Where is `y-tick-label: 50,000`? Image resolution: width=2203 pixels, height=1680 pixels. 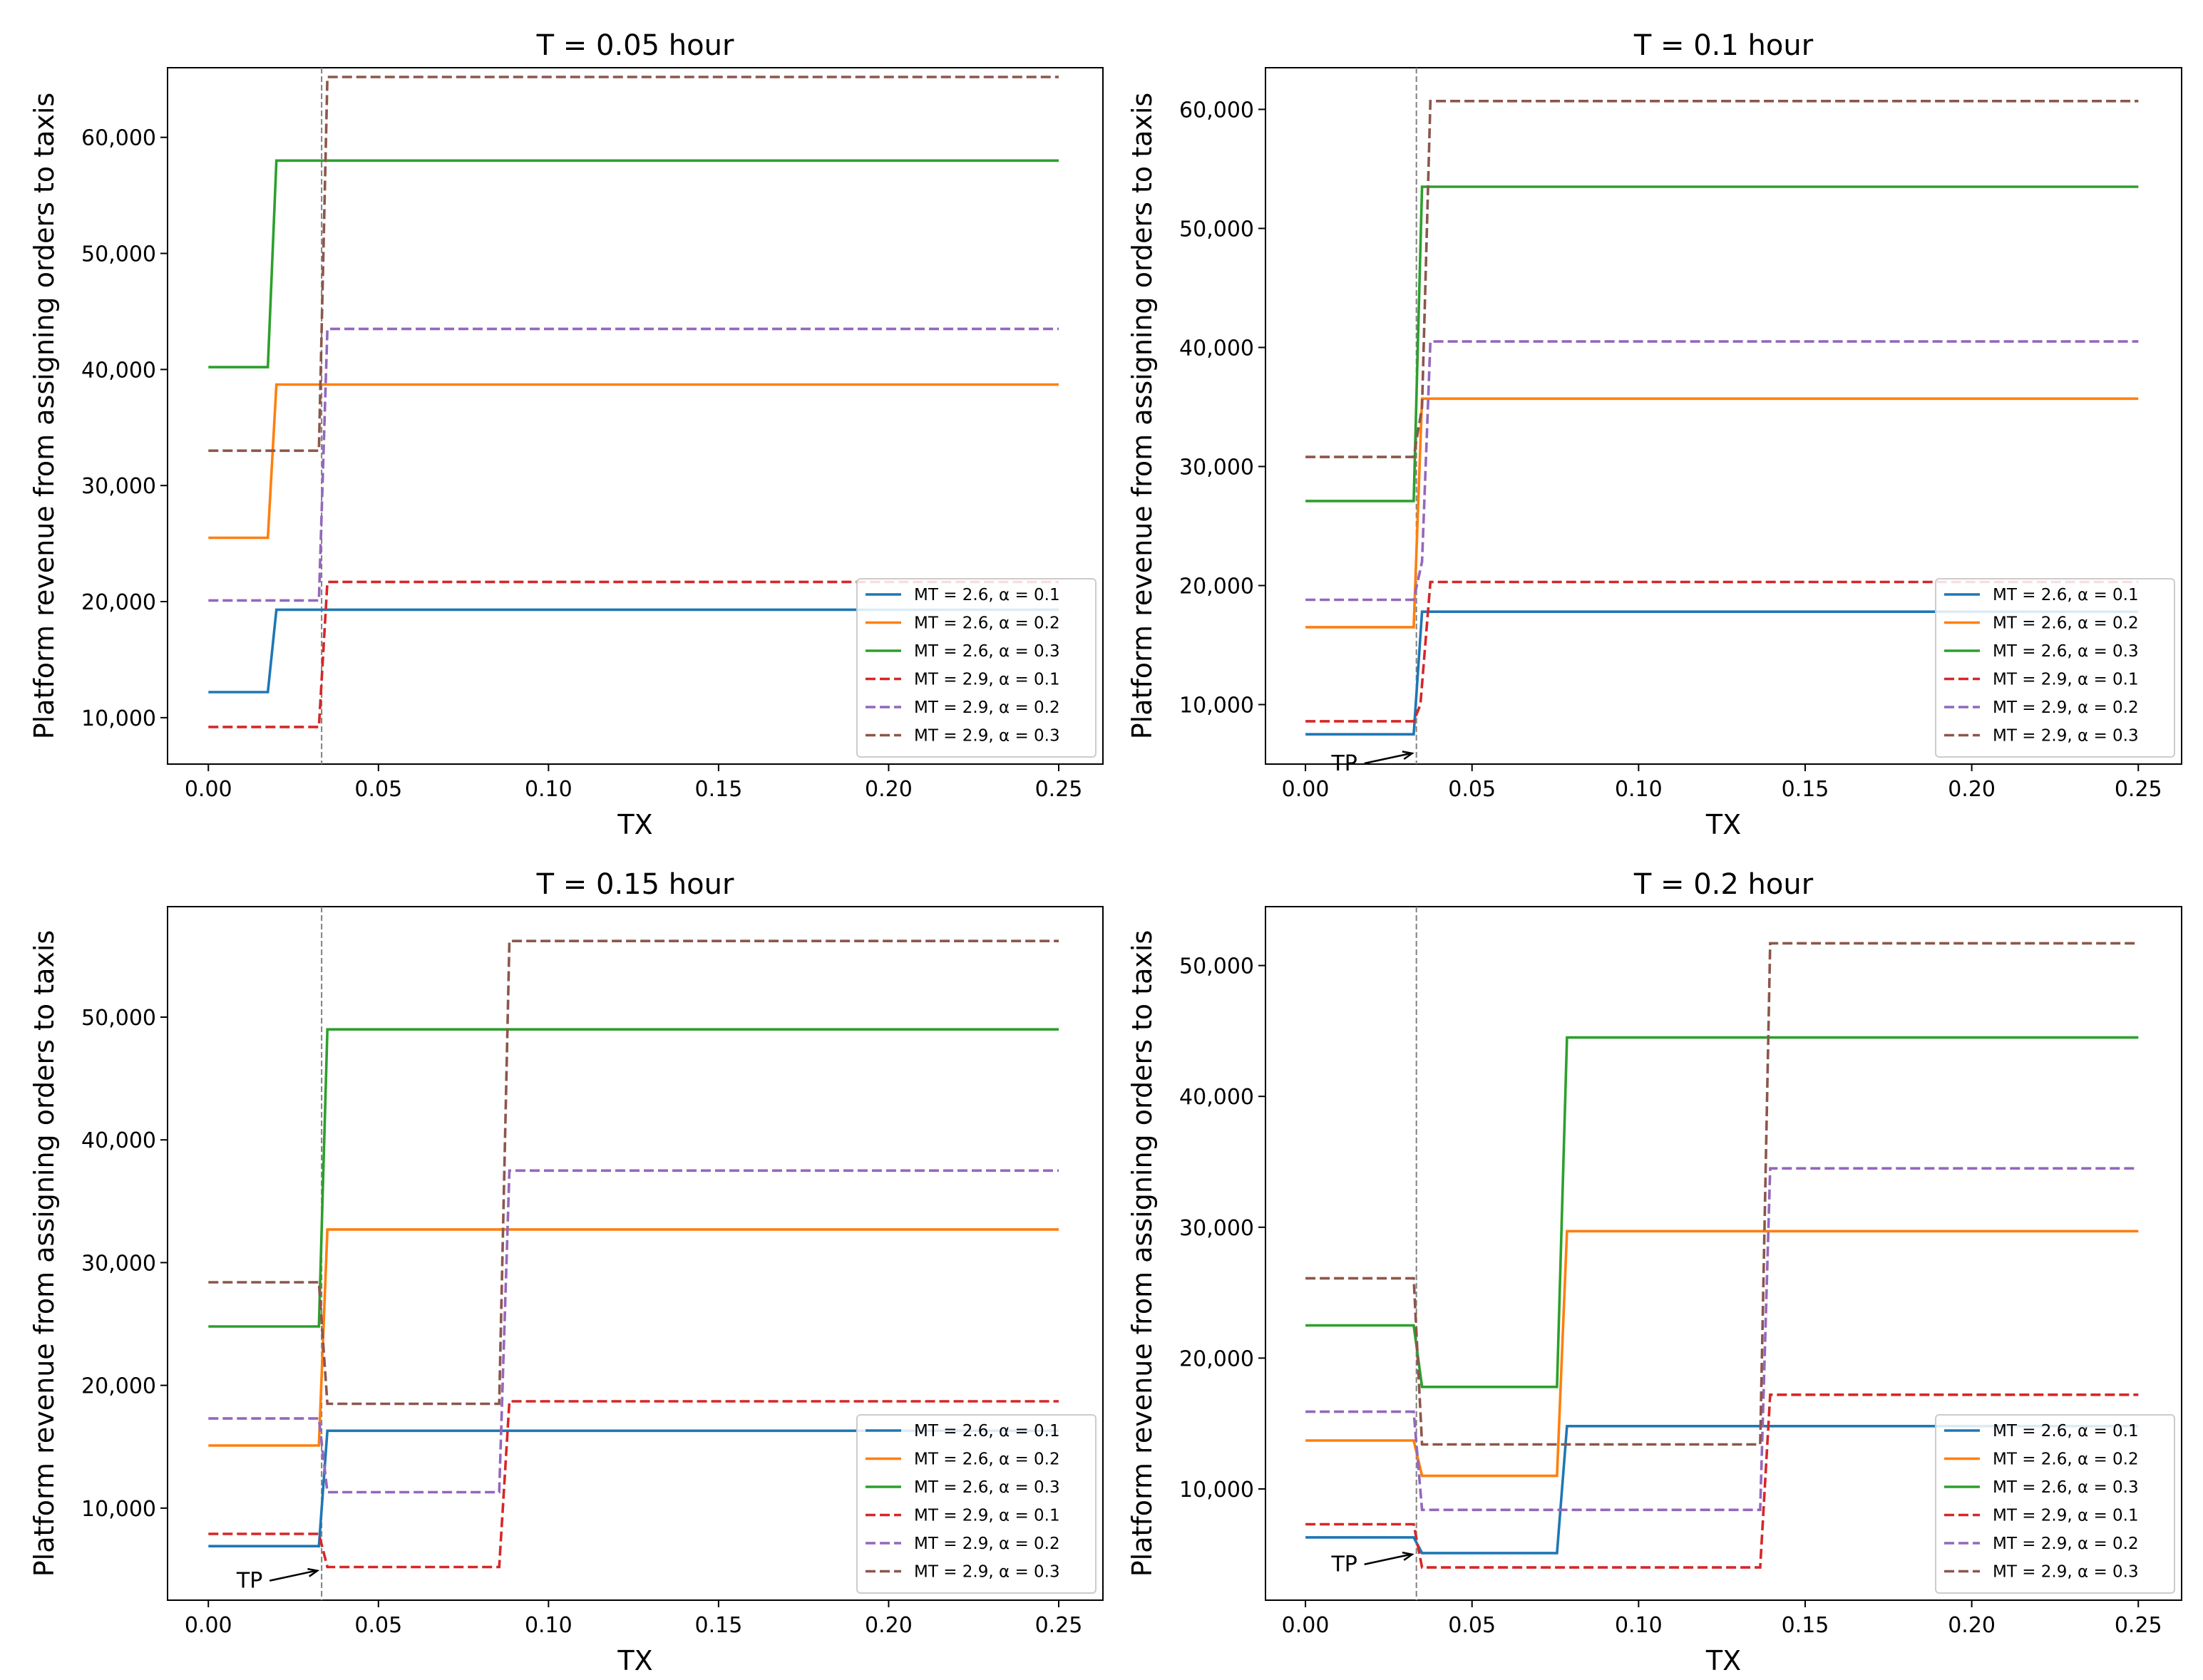
y-tick-label: 50,000 is located at coordinates (1216, 966).